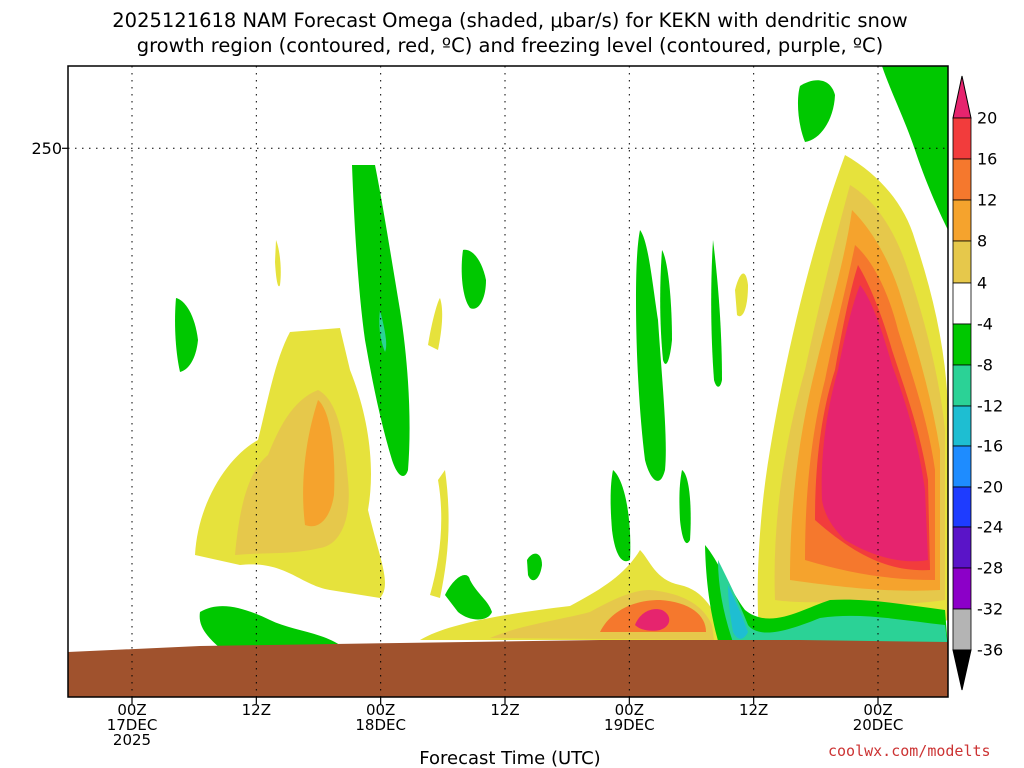 The height and width of the screenshot is (768, 1024). What do you see at coordinates (620, 516) in the screenshot?
I see `omega-region-green-low-c` at bounding box center [620, 516].